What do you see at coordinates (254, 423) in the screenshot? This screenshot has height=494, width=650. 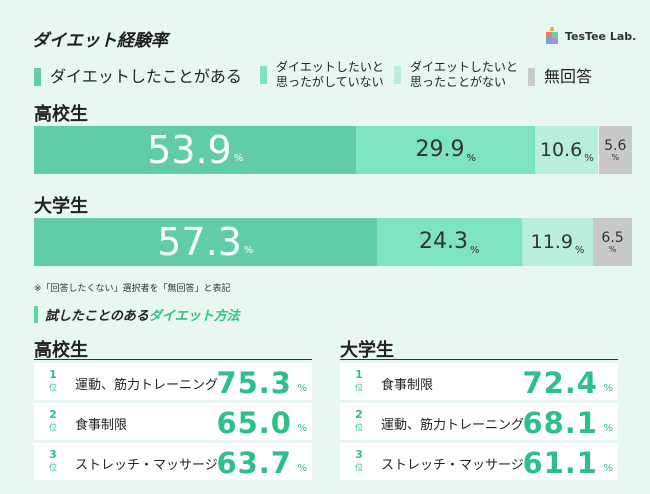 I see `method-percentage: 65.0` at bounding box center [254, 423].